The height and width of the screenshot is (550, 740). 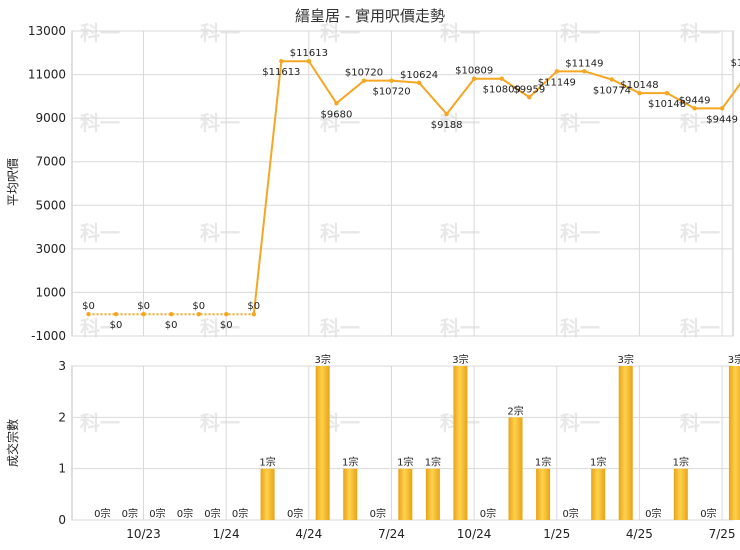 What do you see at coordinates (48, 336) in the screenshot?
I see `top-y-tick-label: -1000` at bounding box center [48, 336].